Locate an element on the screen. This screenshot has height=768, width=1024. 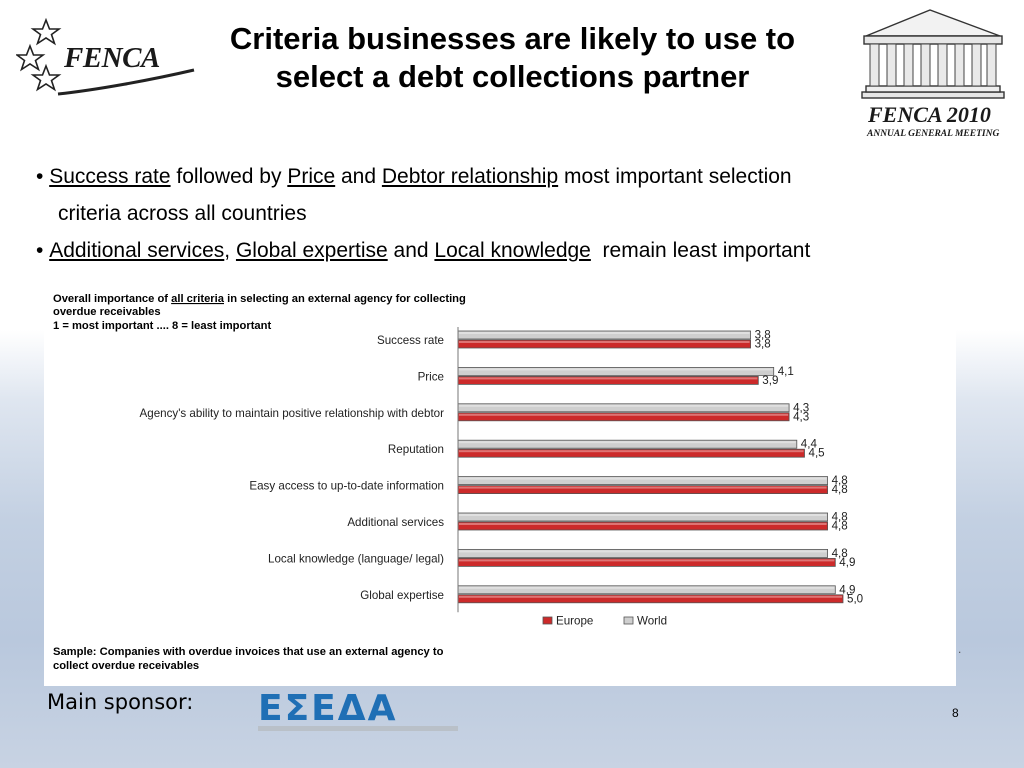
fenca-logo: FENCA is located at coordinates (105, 58).